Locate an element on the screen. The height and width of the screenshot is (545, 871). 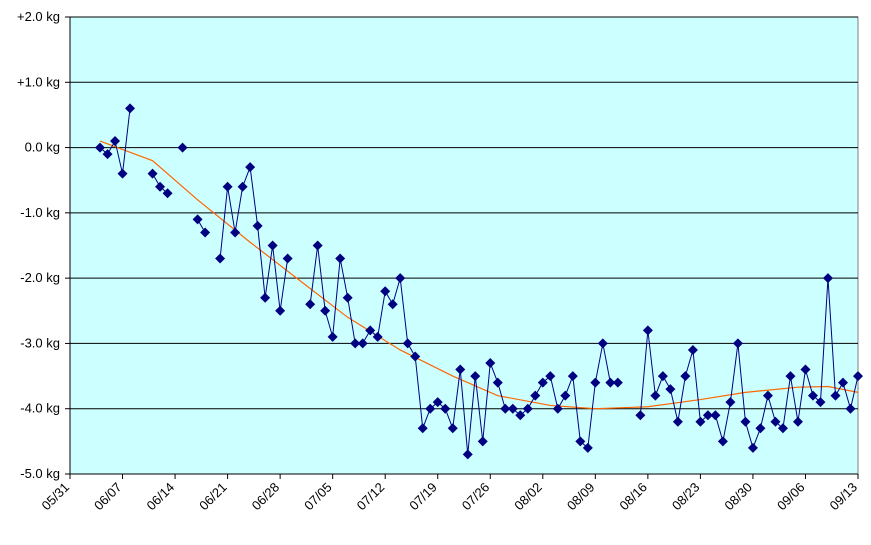
x-tick-label: 07/26 is located at coordinates (476, 497).